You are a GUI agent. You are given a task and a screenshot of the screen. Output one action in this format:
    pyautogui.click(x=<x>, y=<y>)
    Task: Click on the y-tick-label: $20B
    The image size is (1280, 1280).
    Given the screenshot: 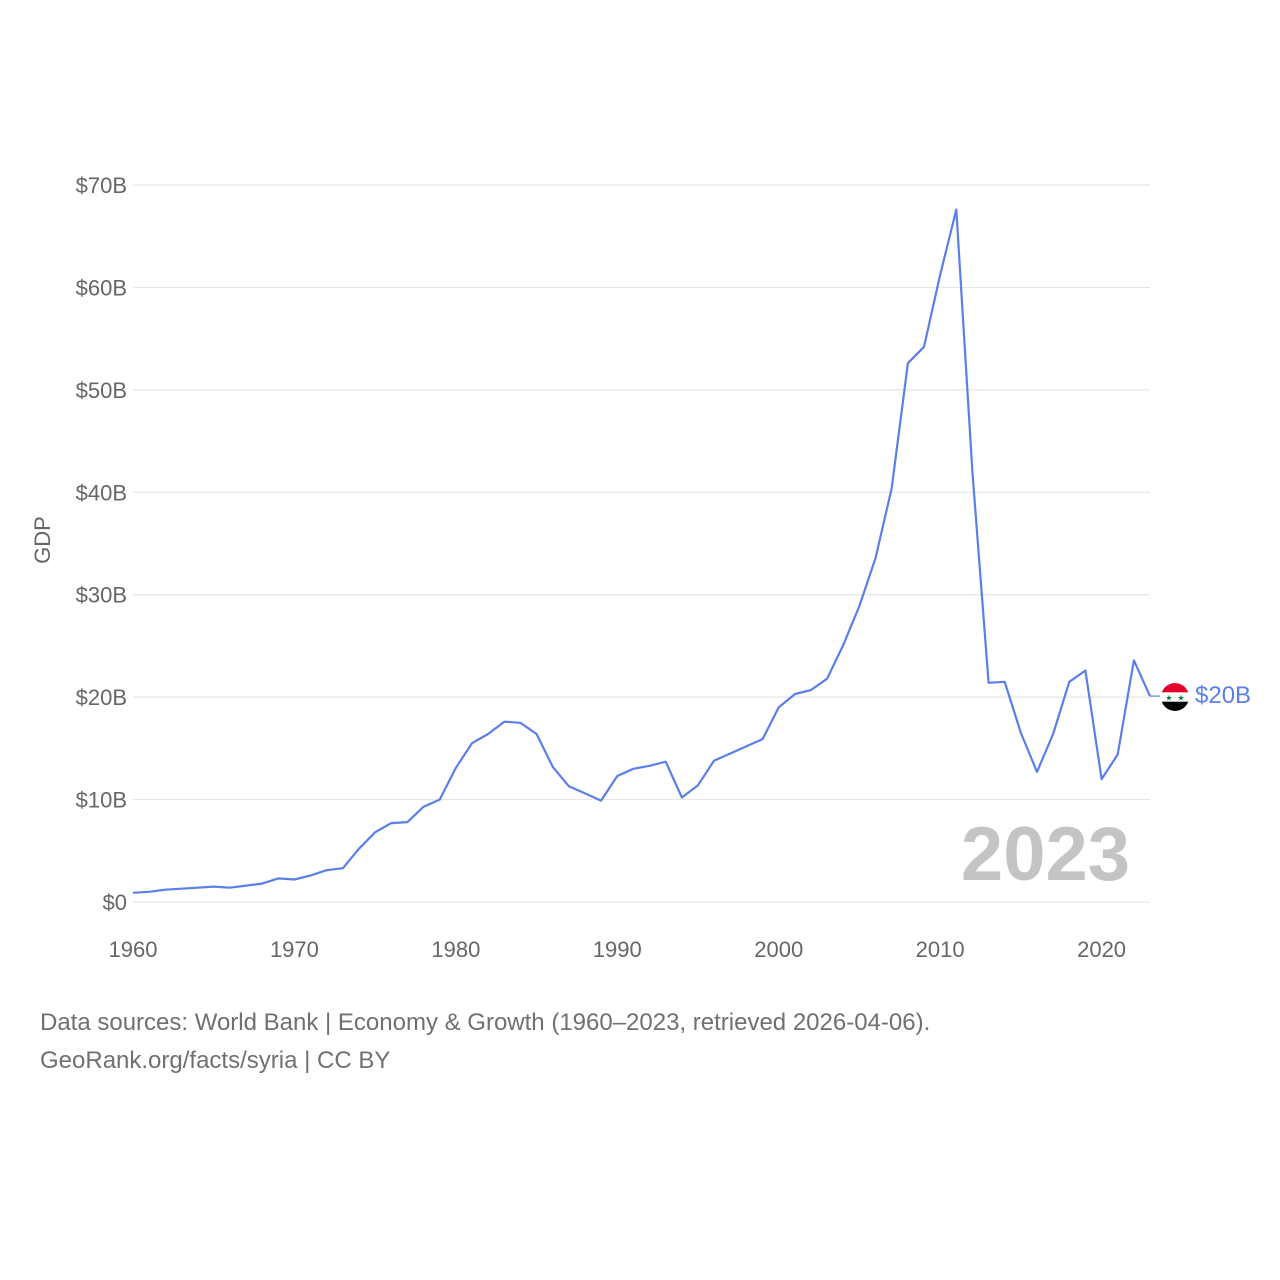 What is the action you would take?
    pyautogui.click(x=101, y=697)
    